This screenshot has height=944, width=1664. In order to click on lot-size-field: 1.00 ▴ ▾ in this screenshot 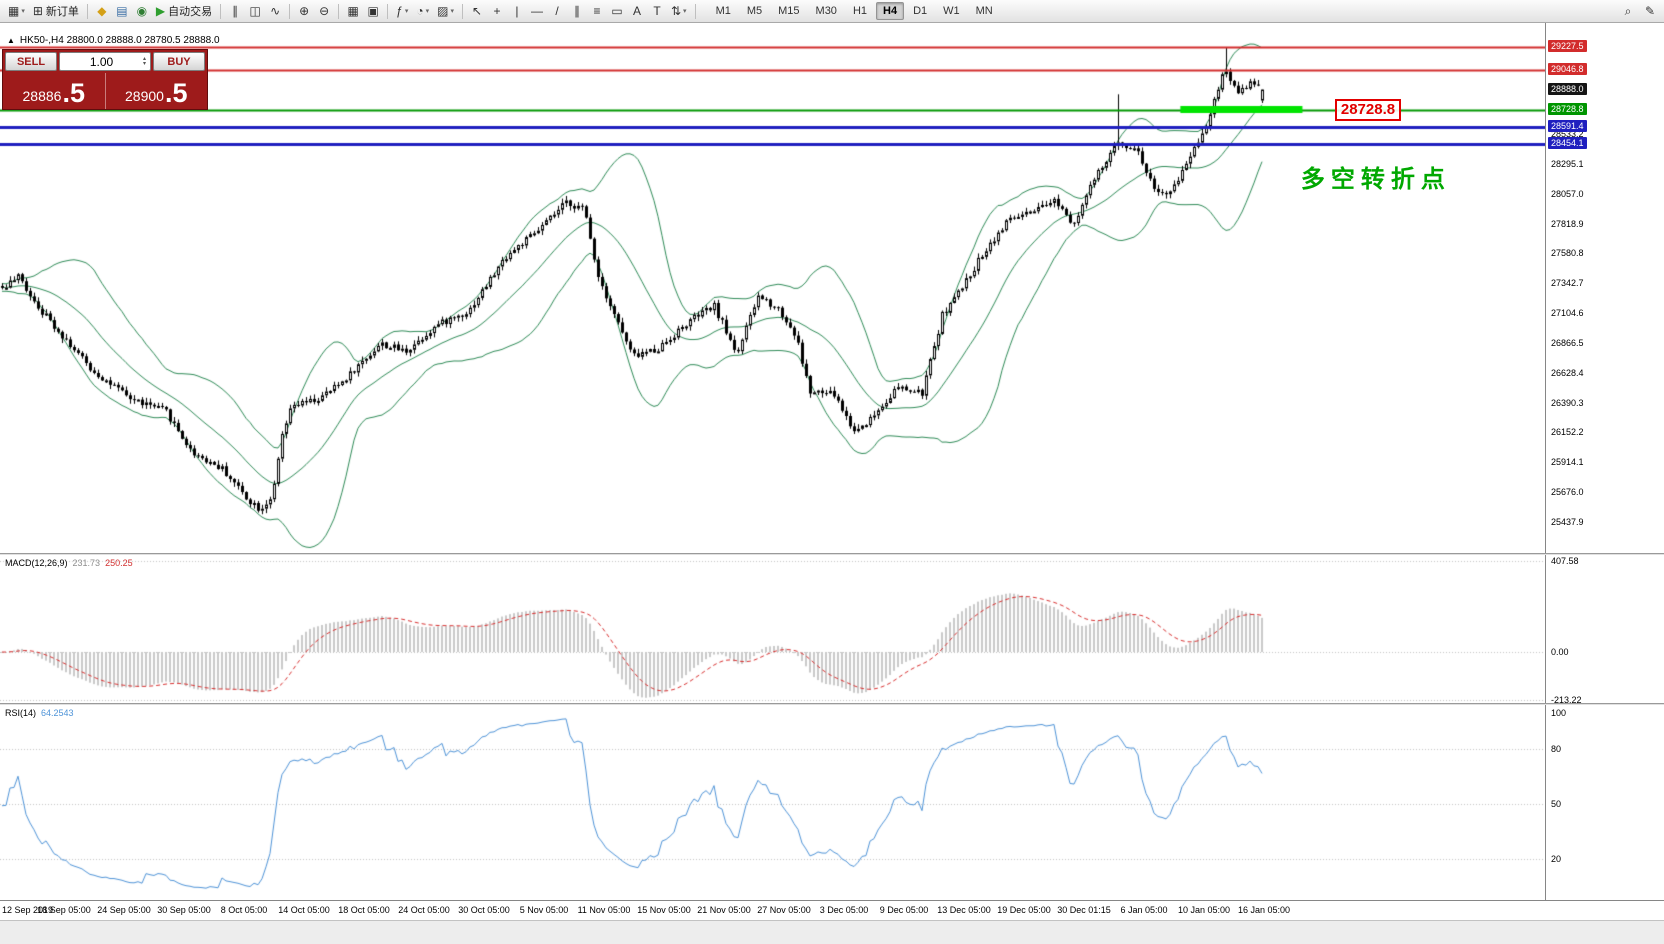, I will do `click(105, 61)`.